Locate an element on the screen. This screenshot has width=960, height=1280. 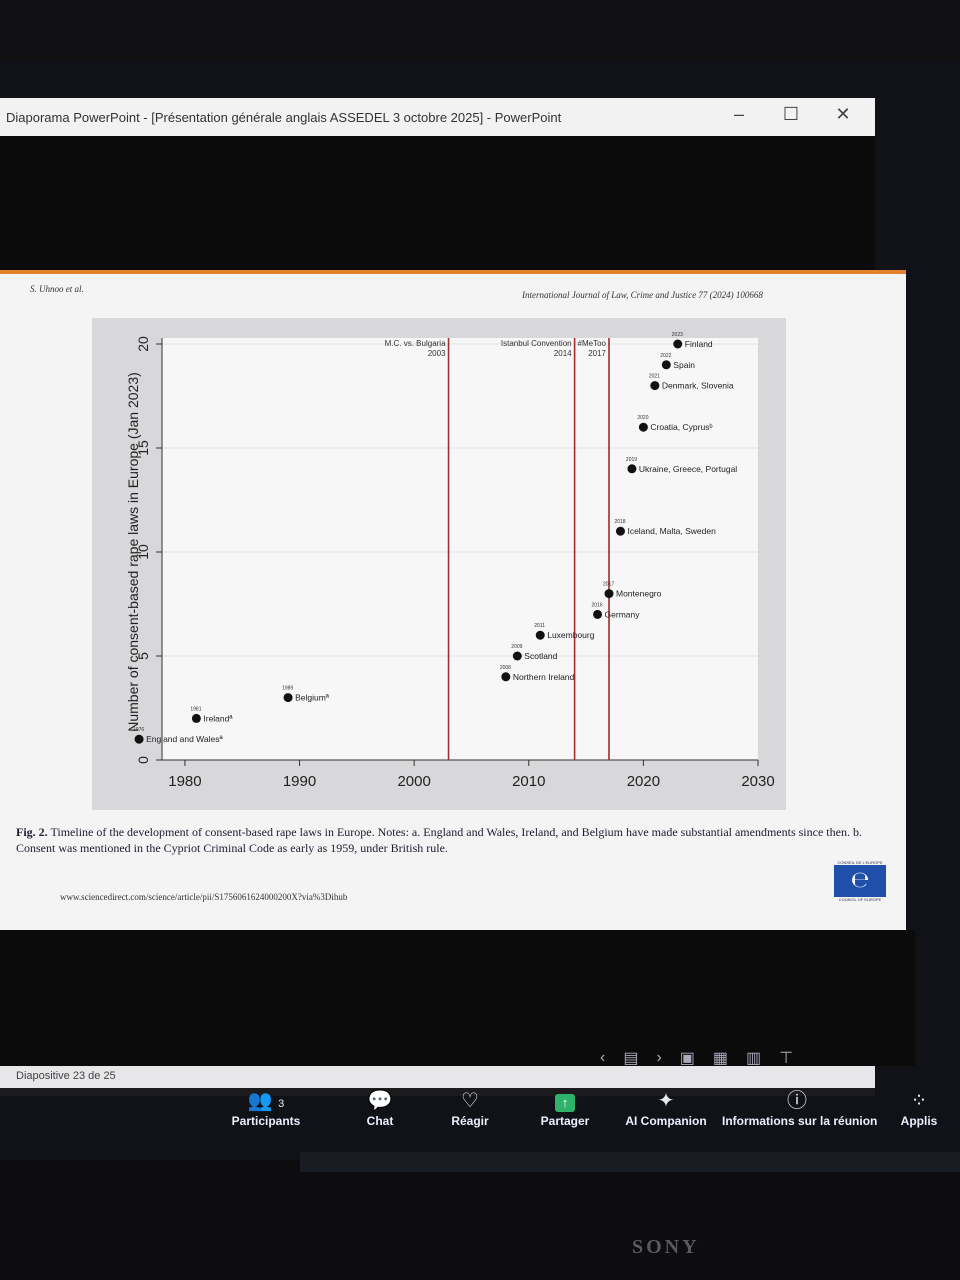
slides-grid-icon: ▤ is located at coordinates (631, 1058).